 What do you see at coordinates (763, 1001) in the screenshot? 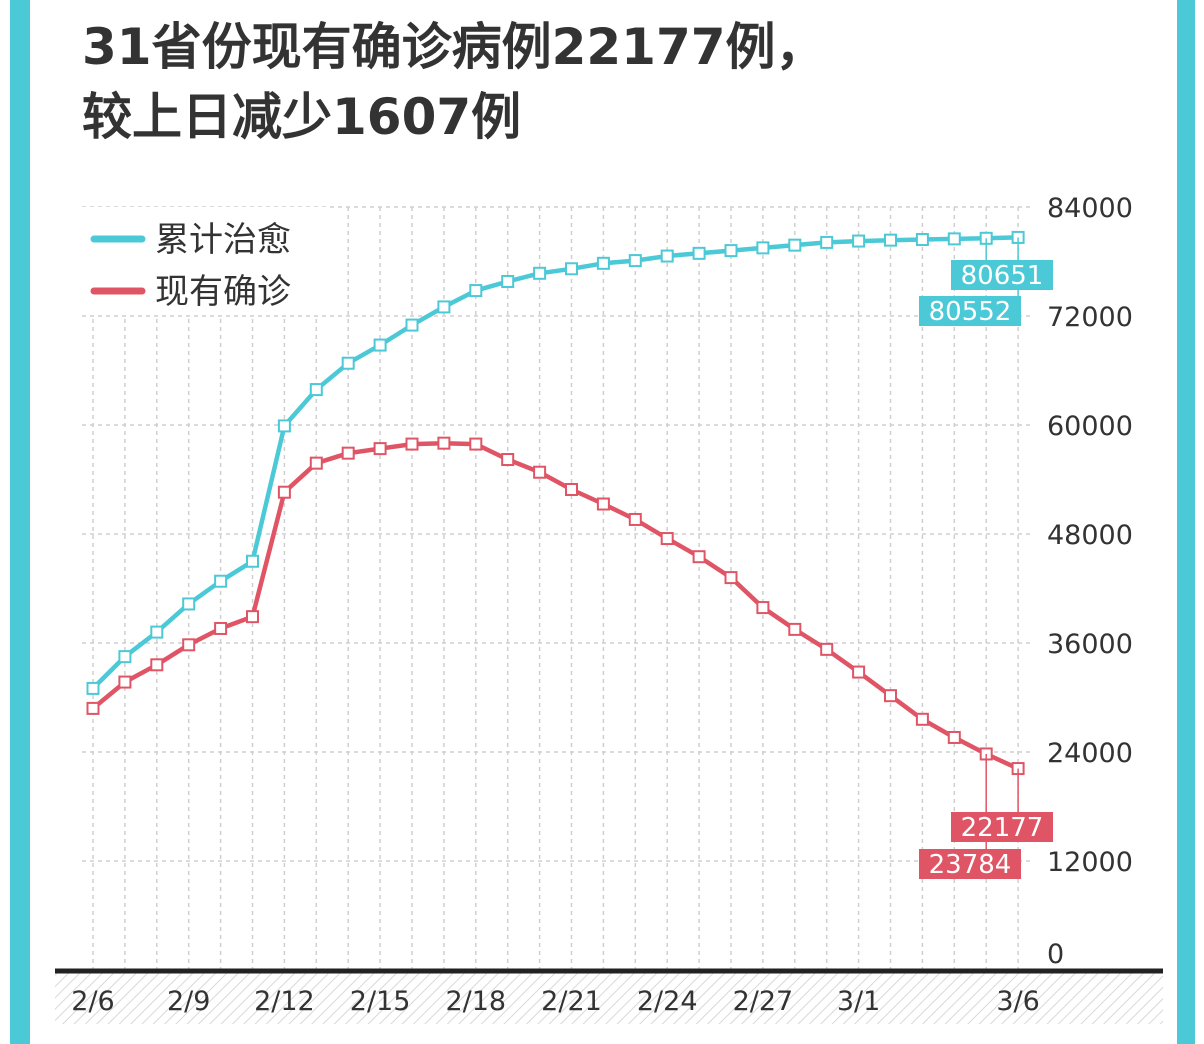
I see `x-tick-label: 2/27` at bounding box center [763, 1001].